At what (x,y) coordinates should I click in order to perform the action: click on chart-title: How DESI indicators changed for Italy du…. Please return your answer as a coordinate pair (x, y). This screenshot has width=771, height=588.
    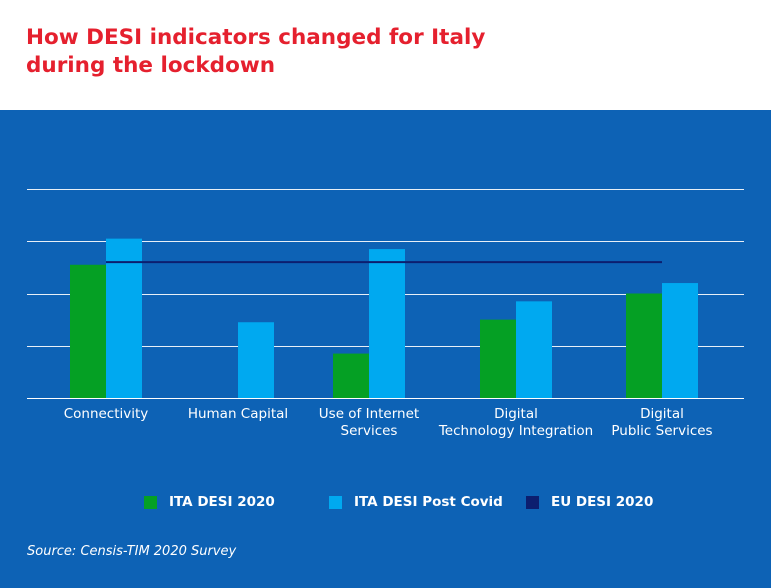
    Looking at the image, I should click on (376, 52).